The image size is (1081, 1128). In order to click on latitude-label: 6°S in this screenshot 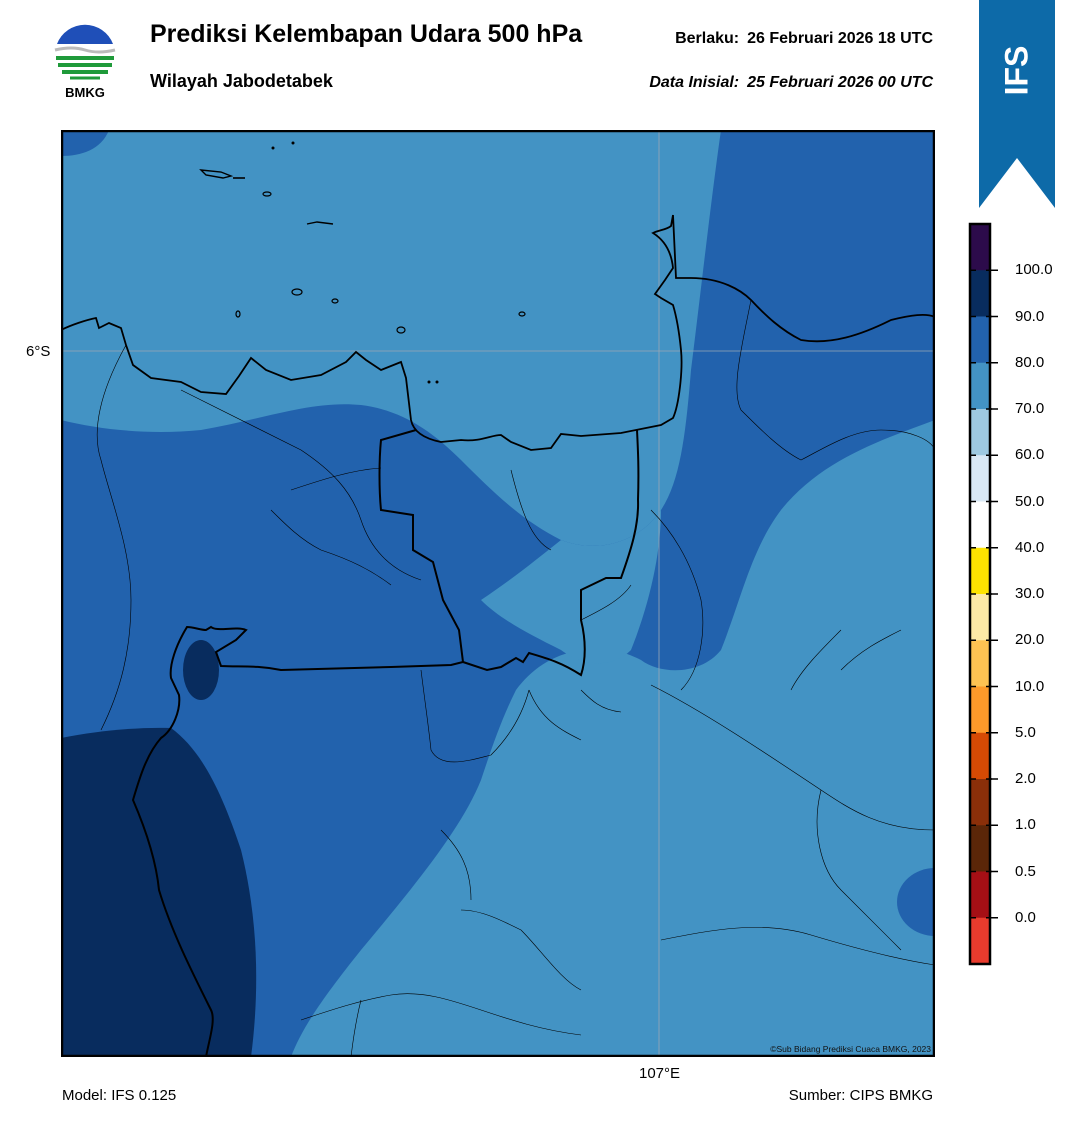, I will do `click(38, 351)`.